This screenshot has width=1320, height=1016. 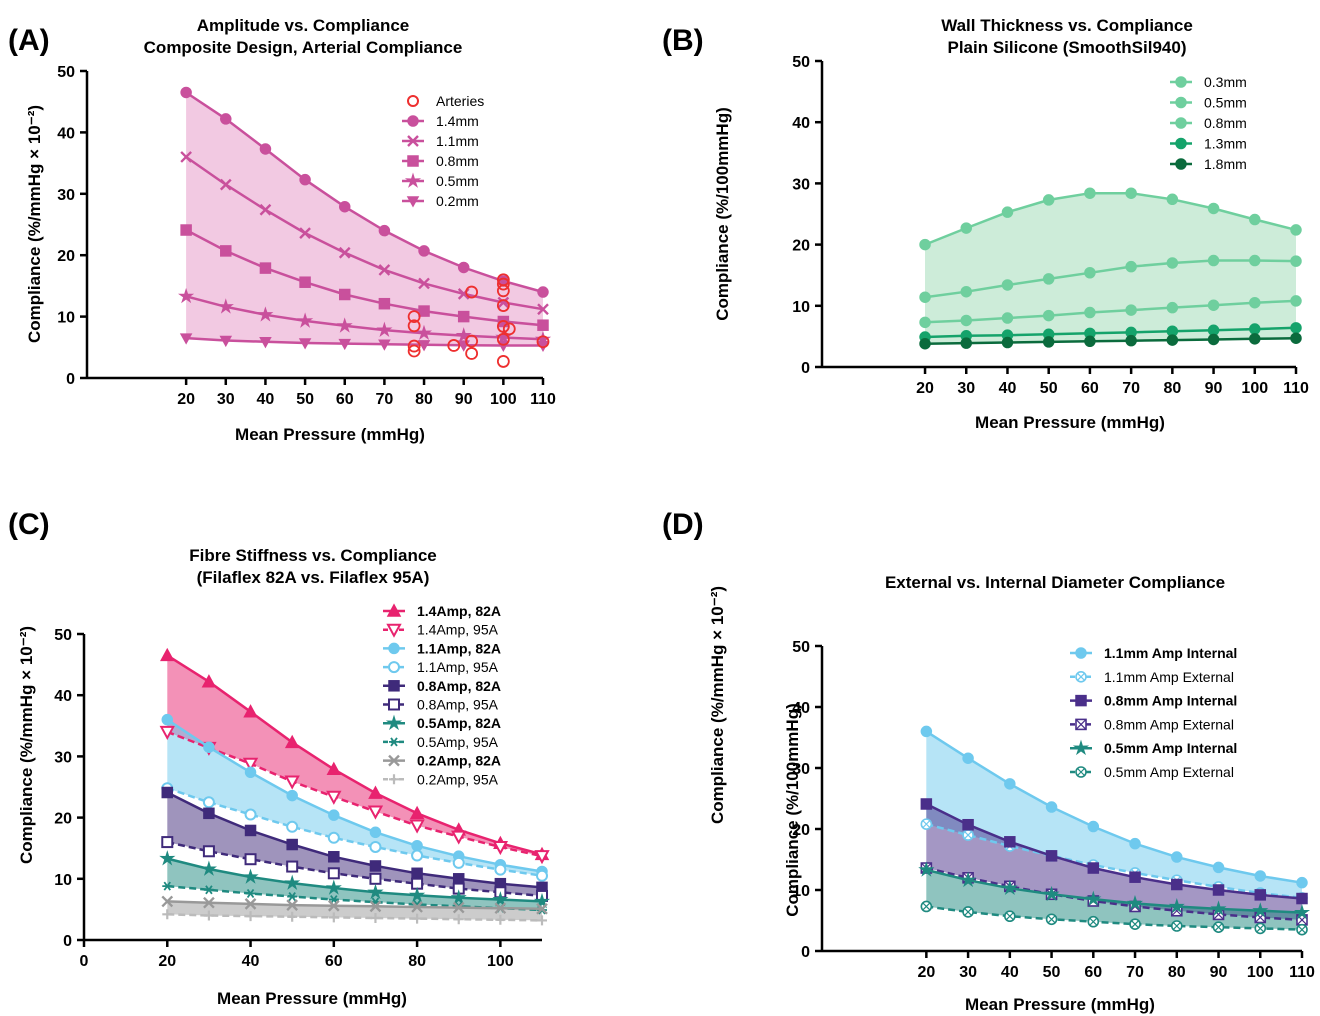 What do you see at coordinates (413, 141) in the screenshot?
I see `chart-a-legend-marker-1-1mm` at bounding box center [413, 141].